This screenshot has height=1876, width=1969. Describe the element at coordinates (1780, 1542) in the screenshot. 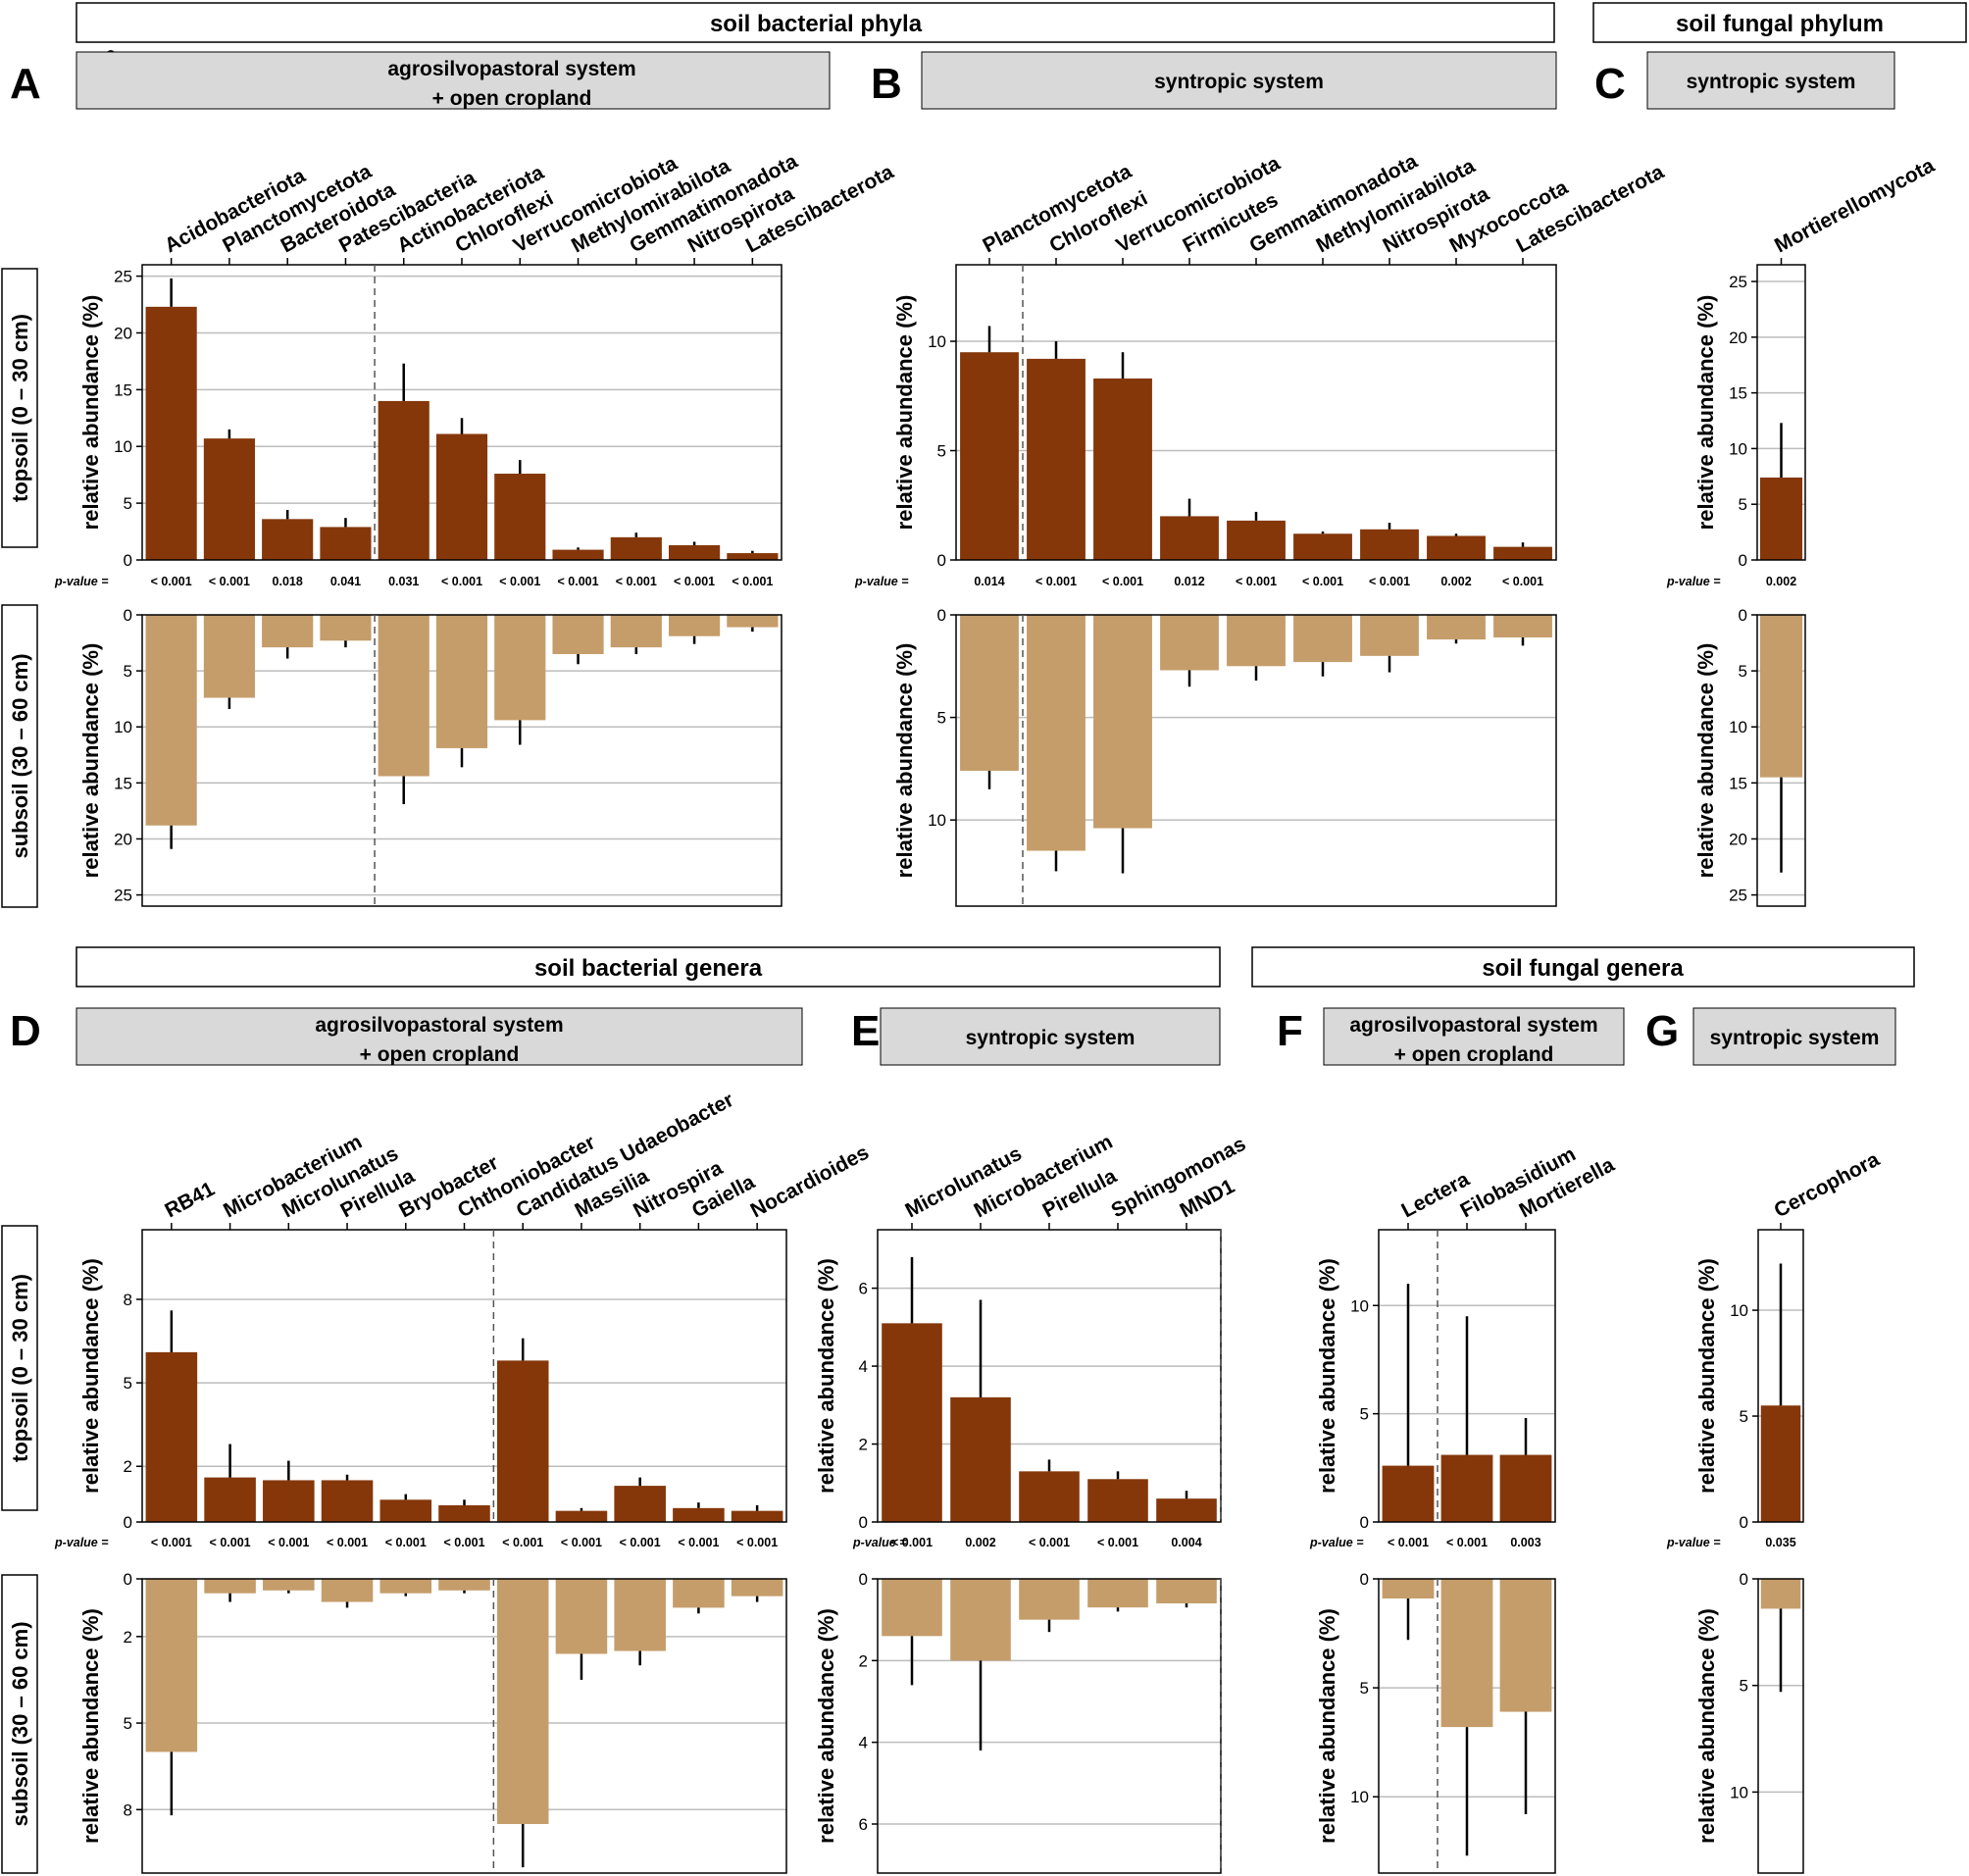

I see `p-value: 0.035` at that location.